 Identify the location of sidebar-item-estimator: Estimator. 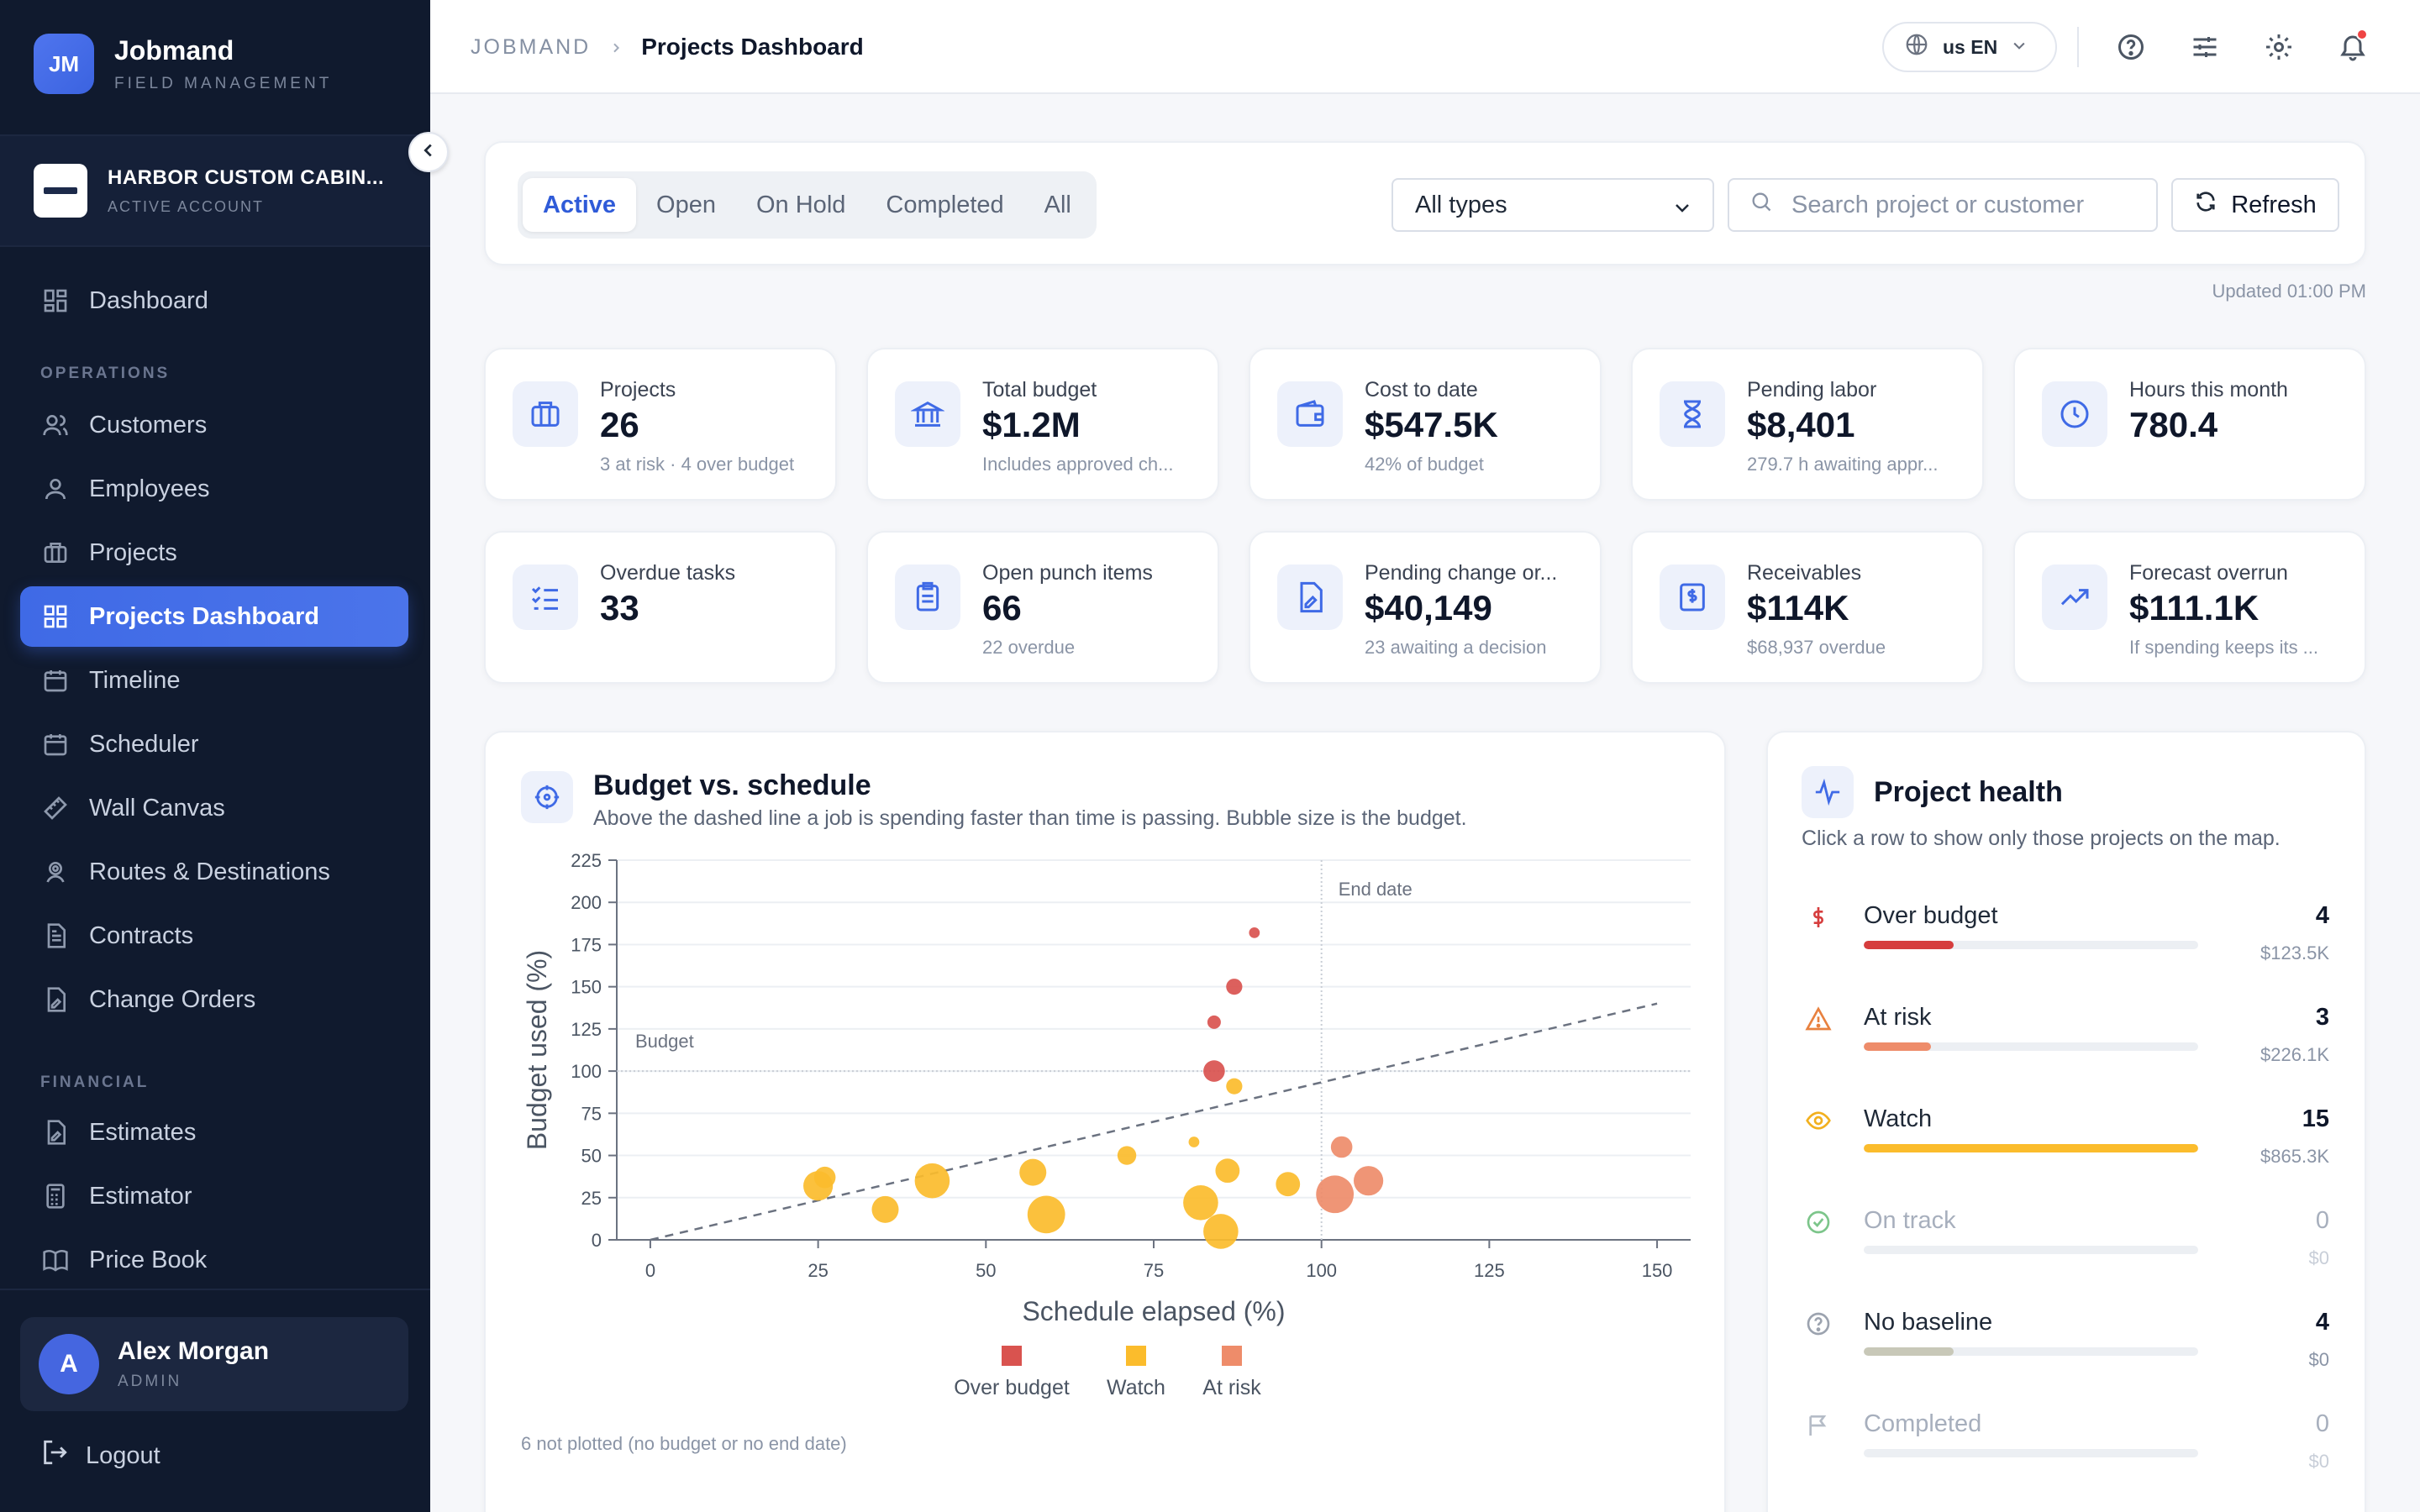
(214, 1196).